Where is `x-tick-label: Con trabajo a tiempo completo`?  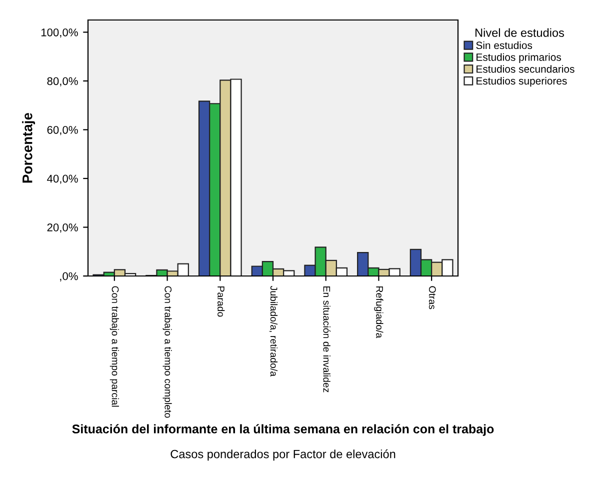
x-tick-label: Con trabajo a tiempo completo is located at coordinates (167, 352).